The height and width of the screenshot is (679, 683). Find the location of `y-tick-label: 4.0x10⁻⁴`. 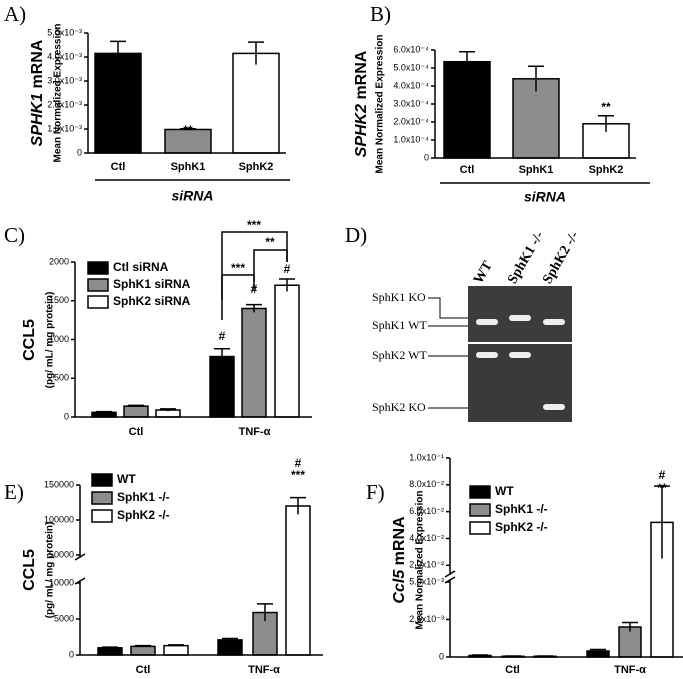

y-tick-label: 4.0x10⁻⁴ is located at coordinates (411, 85).